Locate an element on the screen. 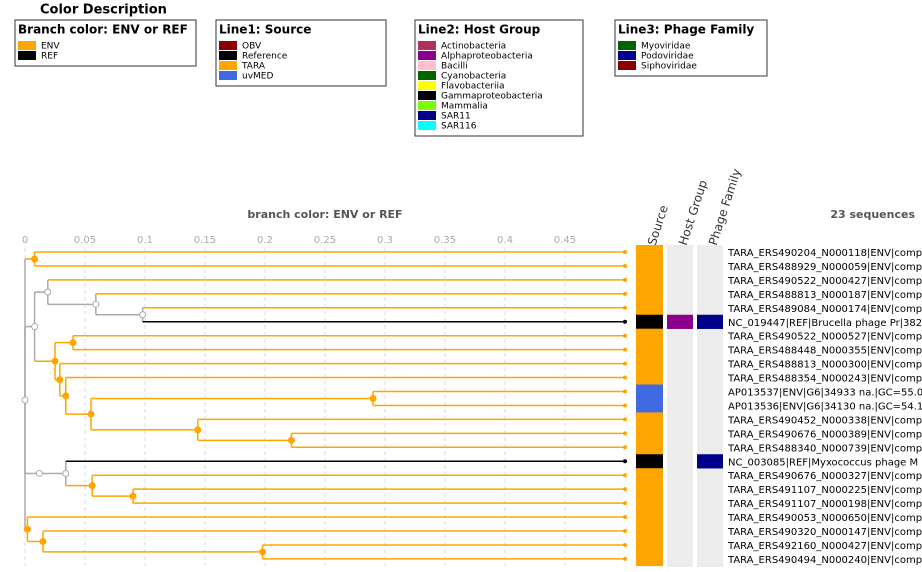 The width and height of the screenshot is (922, 572). leaf-label: AP013536|ENV|G6|34130 na.|GC=54.1 is located at coordinates (825, 406).